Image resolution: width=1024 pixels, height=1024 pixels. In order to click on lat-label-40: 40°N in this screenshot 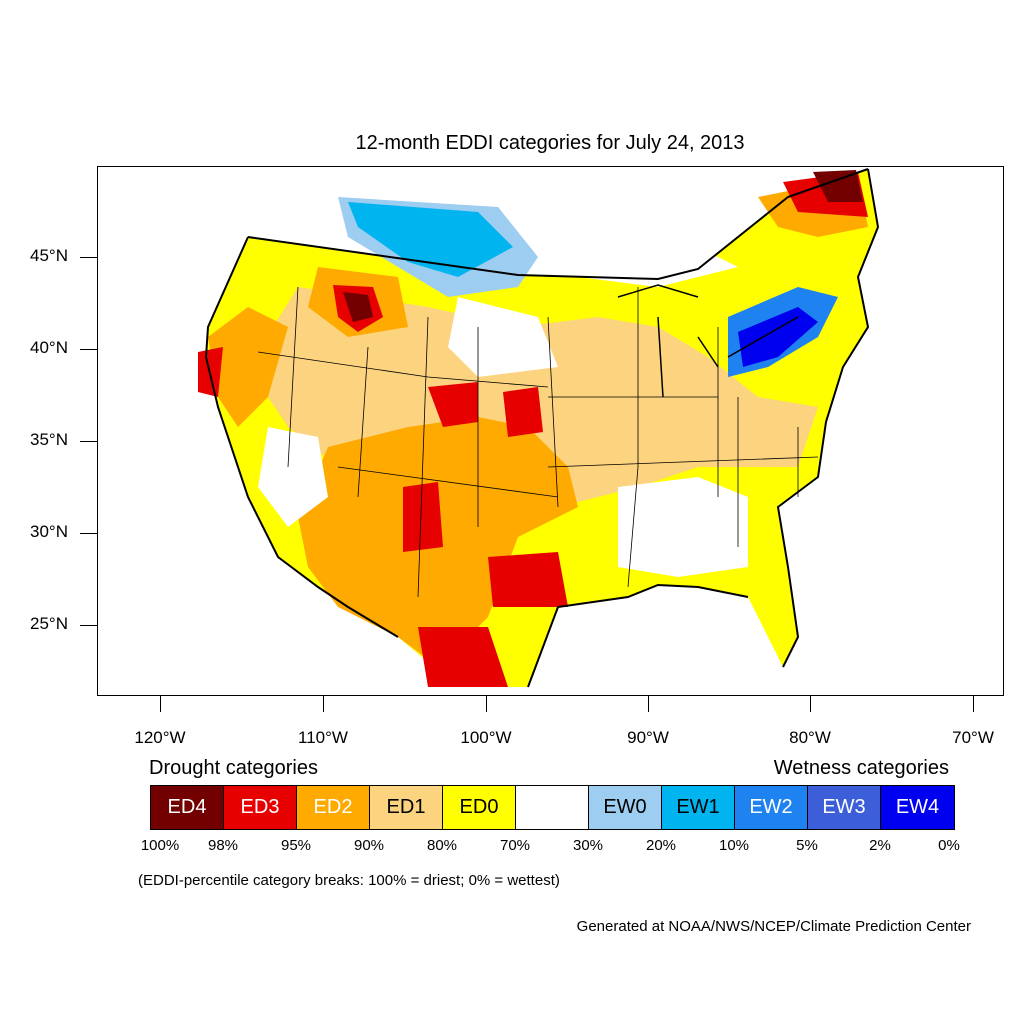, I will do `click(49, 347)`.